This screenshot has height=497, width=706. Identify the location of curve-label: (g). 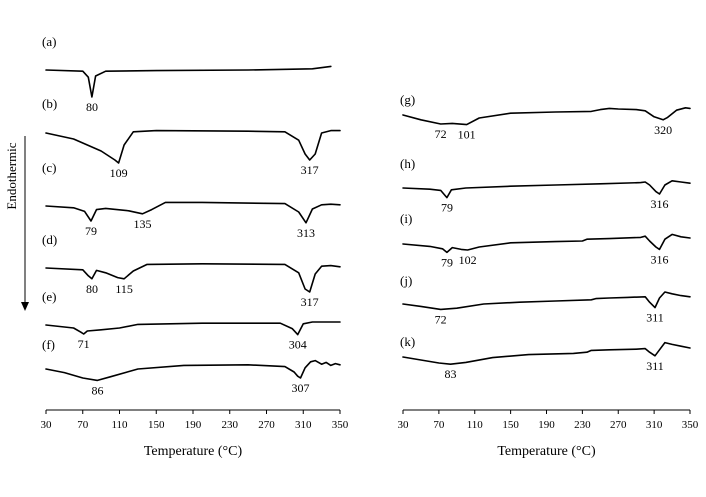
(407, 99).